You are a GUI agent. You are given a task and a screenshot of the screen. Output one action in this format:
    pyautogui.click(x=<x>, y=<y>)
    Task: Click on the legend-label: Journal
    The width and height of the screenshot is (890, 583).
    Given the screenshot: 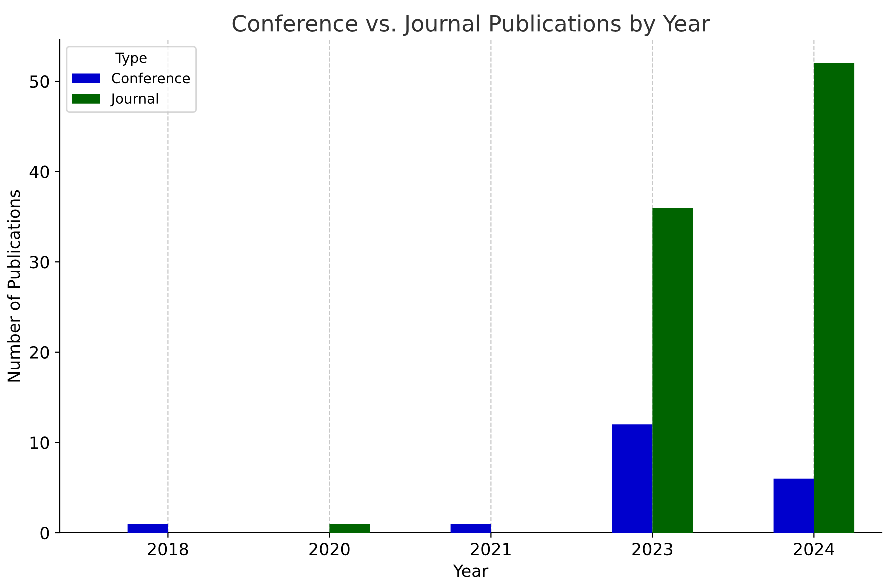 What is the action you would take?
    pyautogui.click(x=134, y=100)
    